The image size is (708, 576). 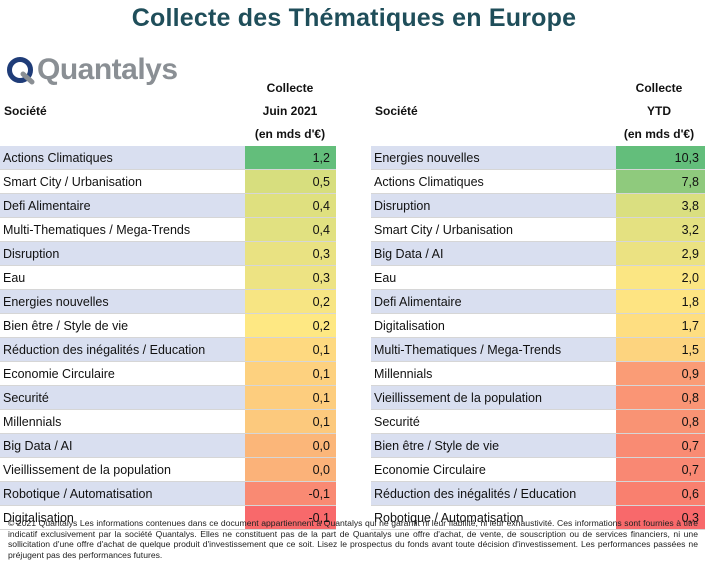 What do you see at coordinates (660, 493) in the screenshot?
I see `row-value: 0,6` at bounding box center [660, 493].